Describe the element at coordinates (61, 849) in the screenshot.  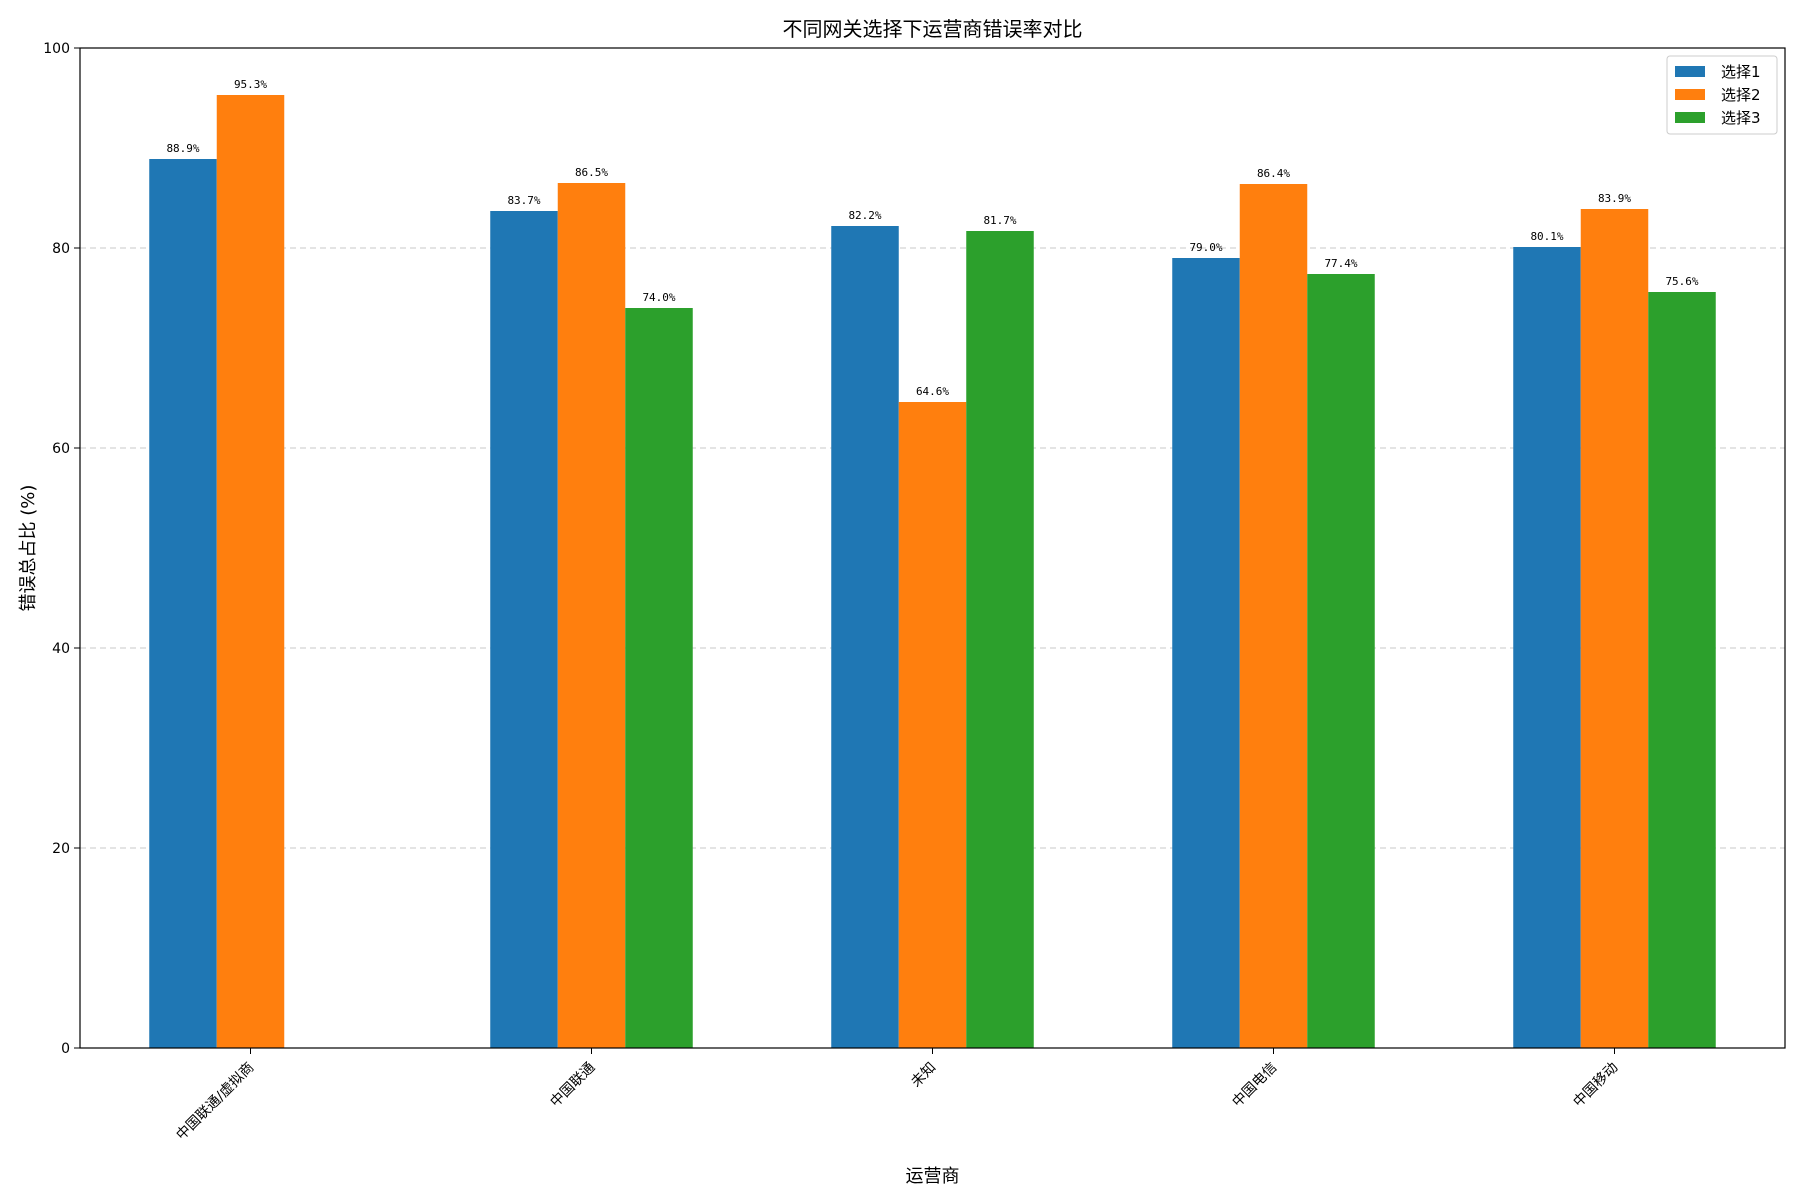
I see `y-tick-label: 20` at that location.